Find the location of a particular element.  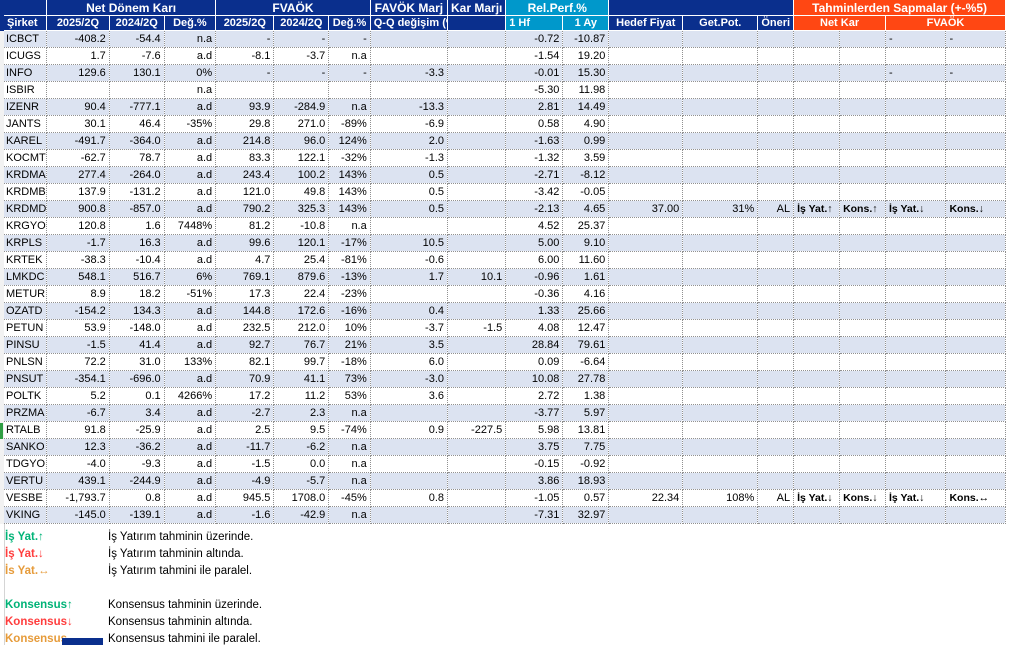

value-cell: -696.0 is located at coordinates (137, 379).